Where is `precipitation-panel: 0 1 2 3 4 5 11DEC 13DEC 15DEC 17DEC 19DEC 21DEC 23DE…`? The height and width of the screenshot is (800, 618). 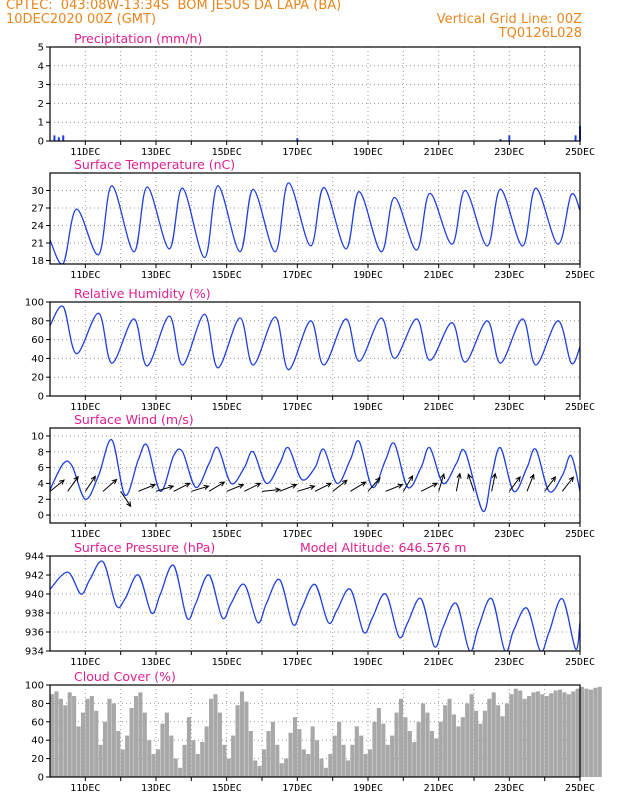 precipitation-panel: 0 1 2 3 4 5 11DEC 13DEC 15DEC 17DEC 19DEC 21DEC 23DE… is located at coordinates (316, 94).